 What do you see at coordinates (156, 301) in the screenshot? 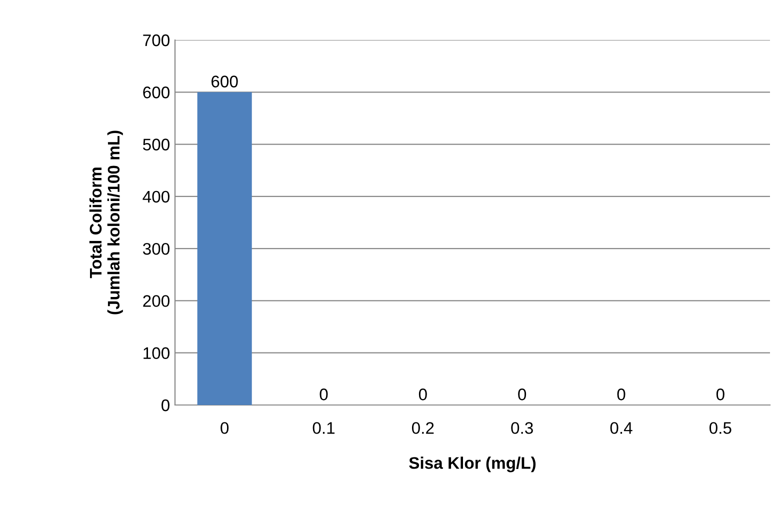
I see `y-tick-label: 200` at bounding box center [156, 301].